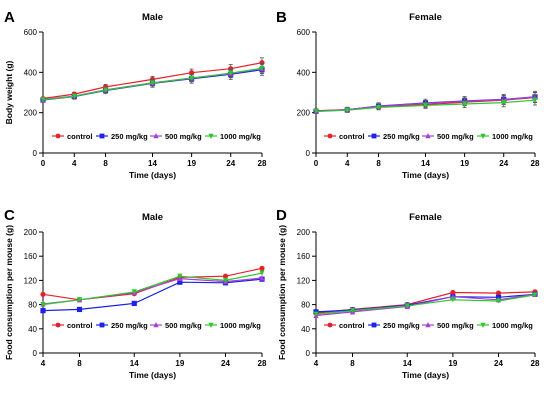 The image size is (550, 411). I want to click on y-tick-label: 400, so click(304, 72).